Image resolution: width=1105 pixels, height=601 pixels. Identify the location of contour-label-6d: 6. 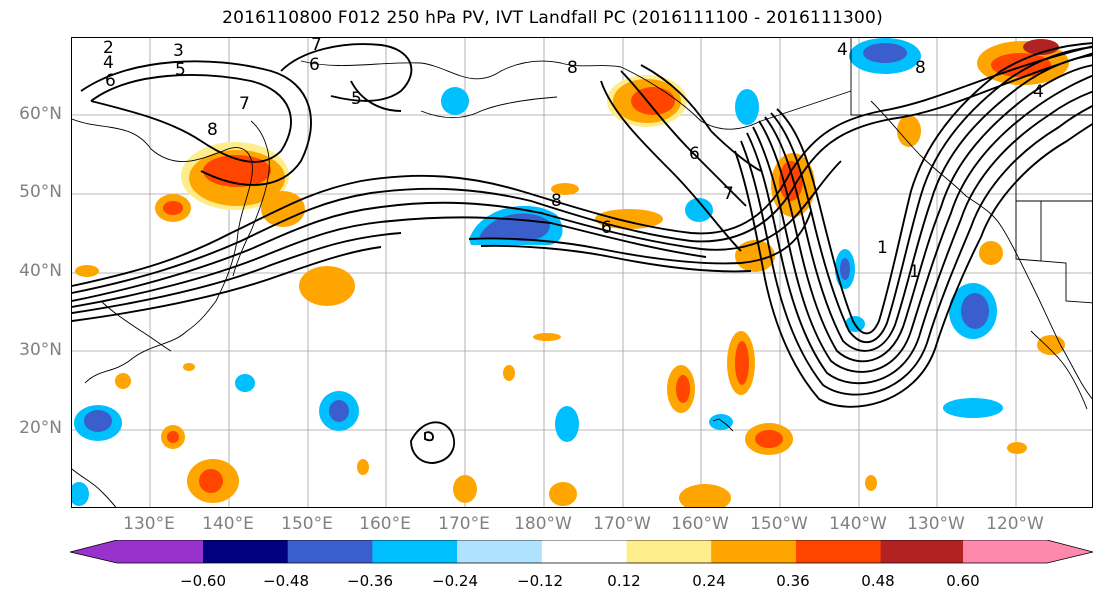
(694, 154).